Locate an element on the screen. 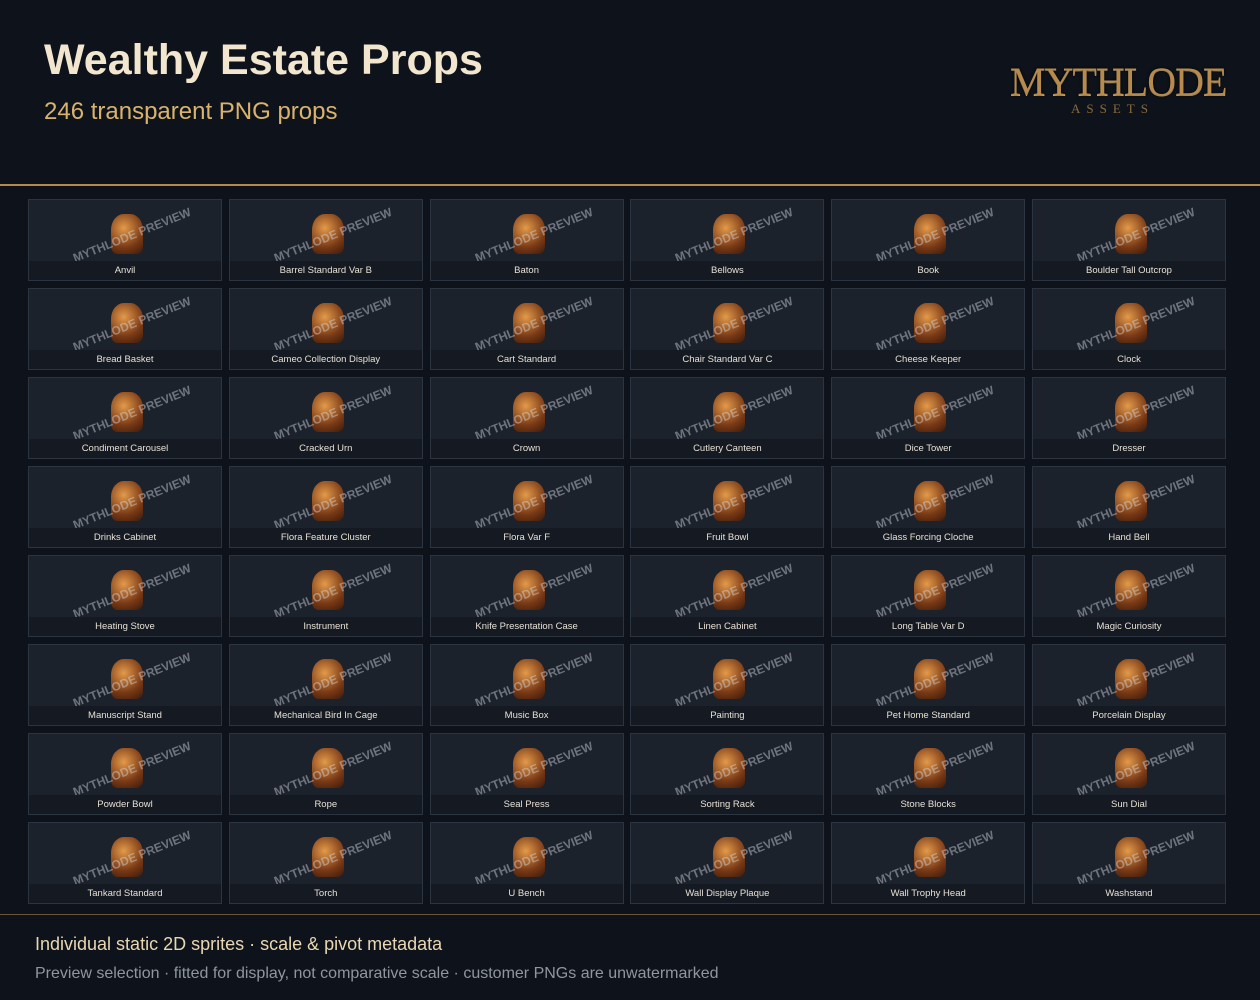 The width and height of the screenshot is (1260, 1000). prop-tile: MYTHLODE PREVIEW Wall Display Plaque is located at coordinates (727, 863).